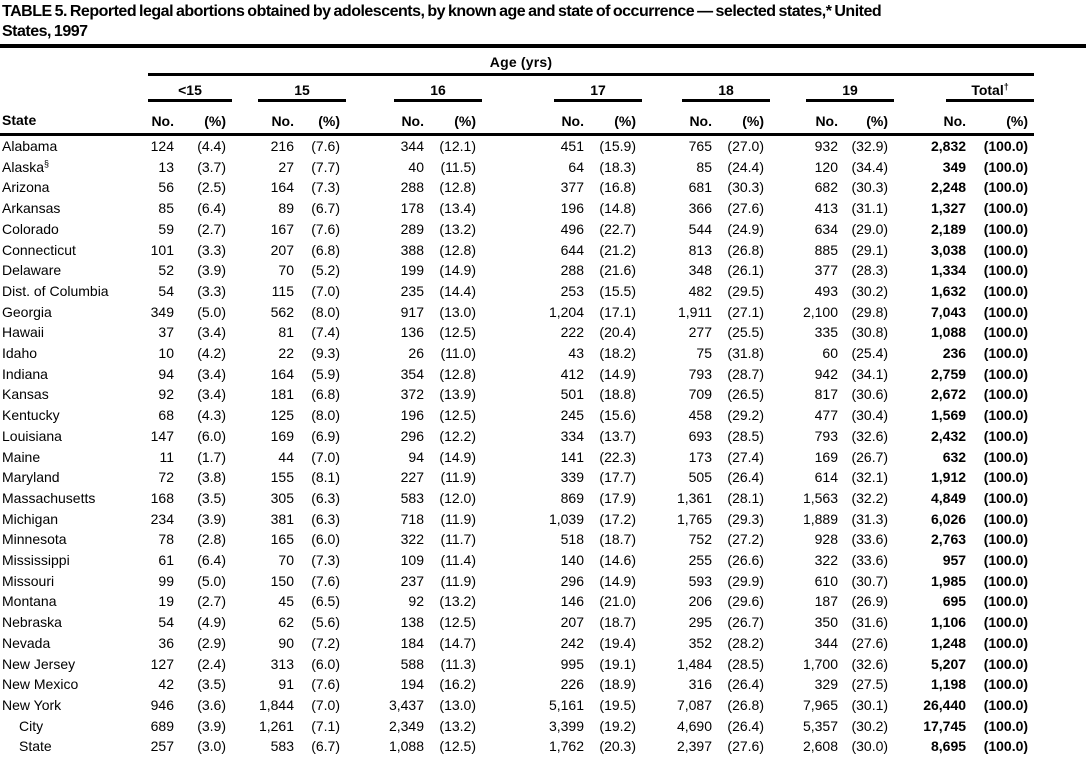  What do you see at coordinates (700, 146) in the screenshot?
I see `no-cell: 765` at bounding box center [700, 146].